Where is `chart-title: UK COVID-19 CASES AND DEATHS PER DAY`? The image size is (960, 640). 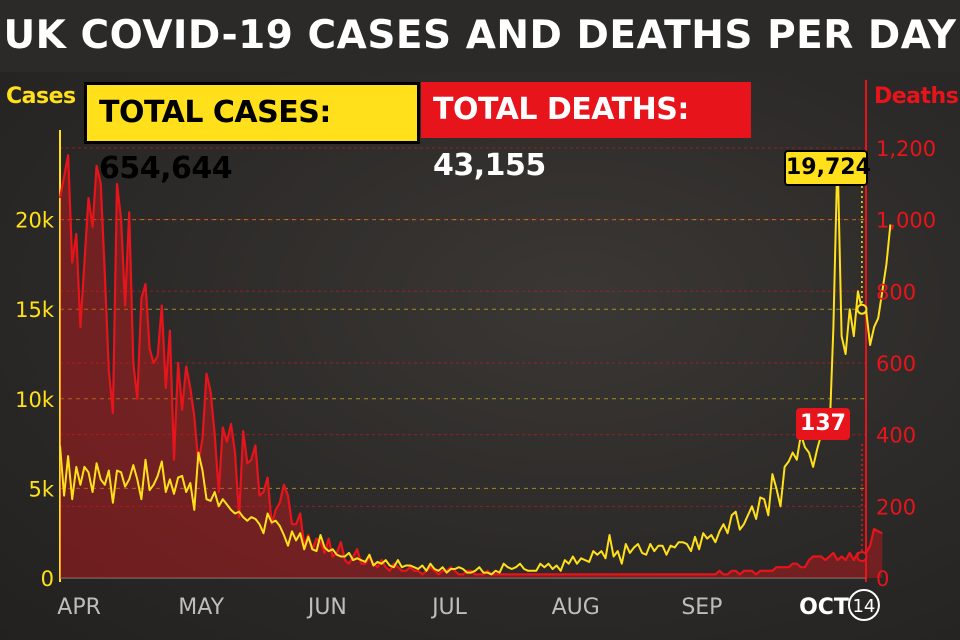
chart-title: UK COVID-19 CASES AND DEATHS PER DAY is located at coordinates (480, 35).